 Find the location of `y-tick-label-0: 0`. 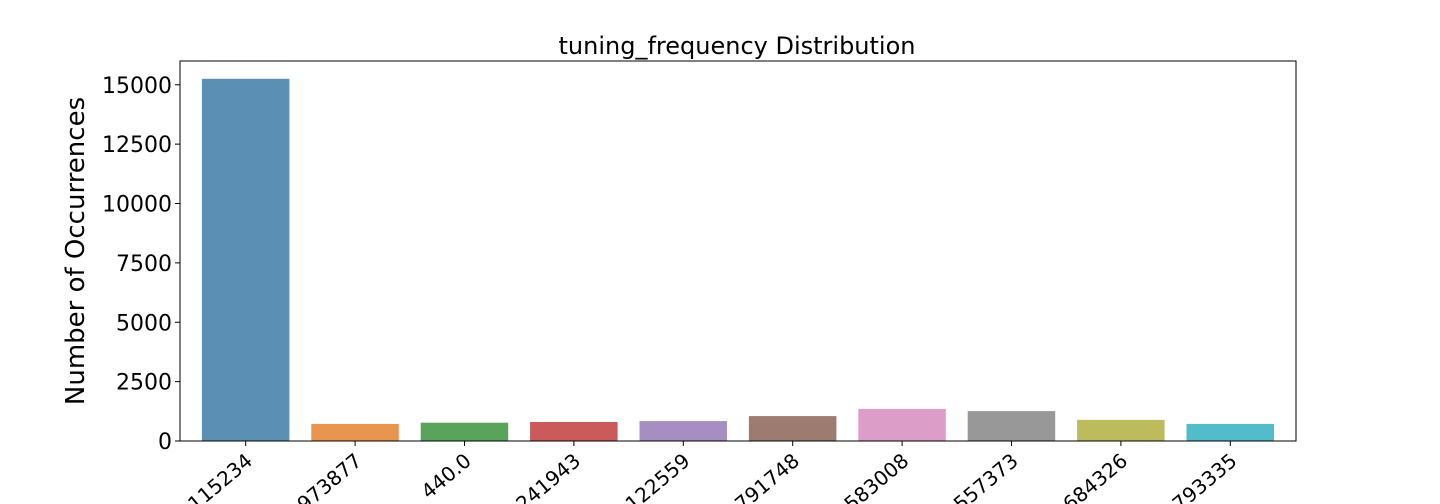

y-tick-label-0: 0 is located at coordinates (165, 442).